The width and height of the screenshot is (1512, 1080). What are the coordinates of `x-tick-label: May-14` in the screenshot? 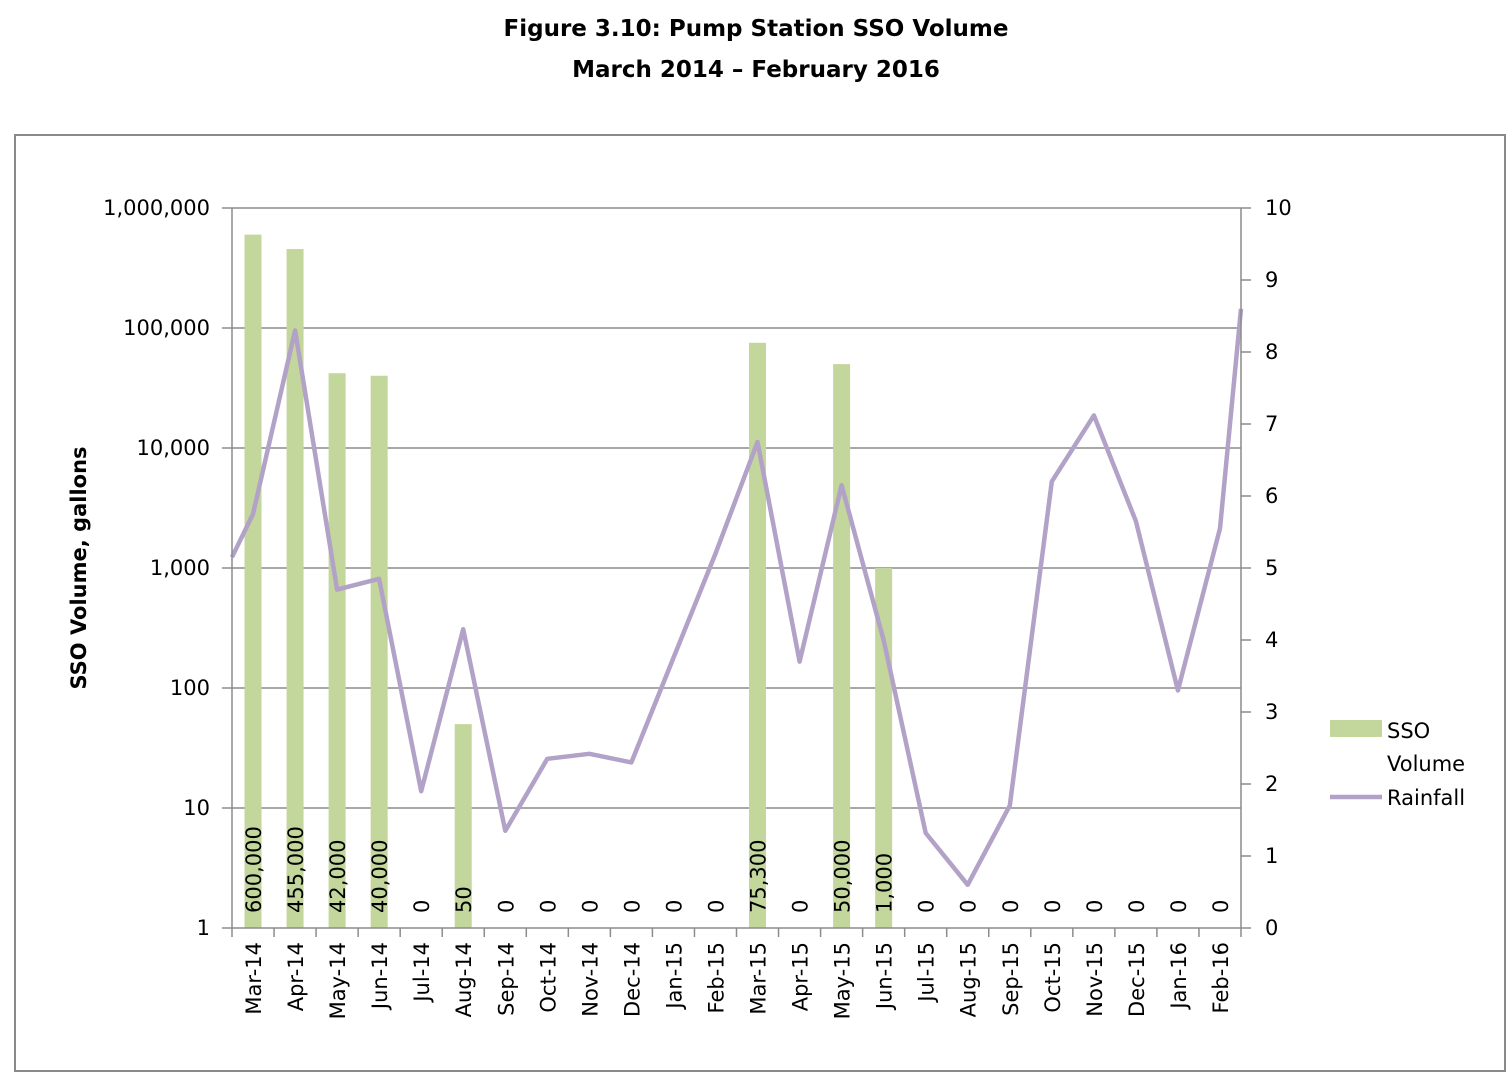 It's located at (338, 980).